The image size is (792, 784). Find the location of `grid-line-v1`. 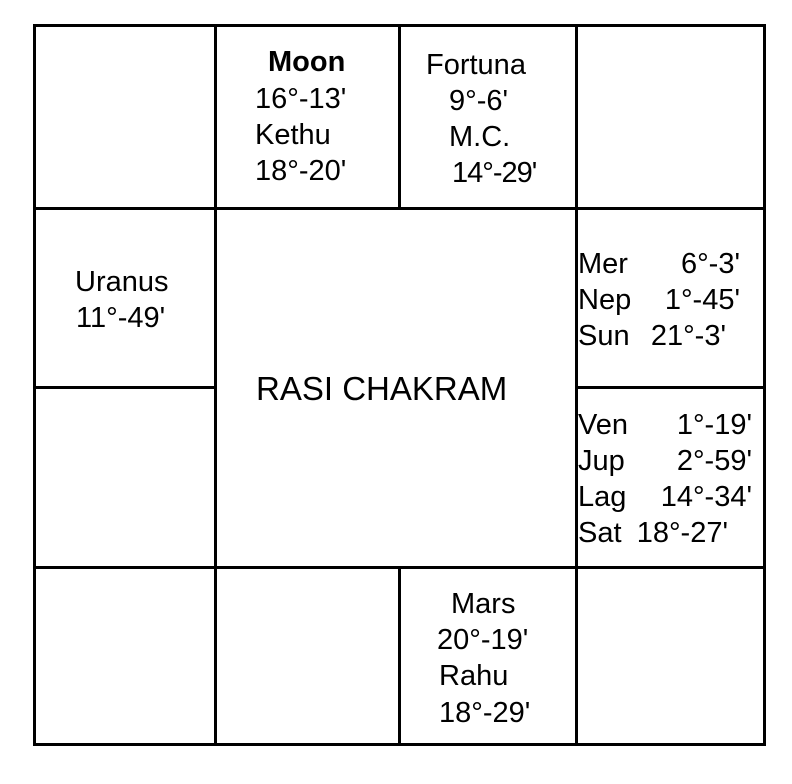

grid-line-v1 is located at coordinates (215, 385).